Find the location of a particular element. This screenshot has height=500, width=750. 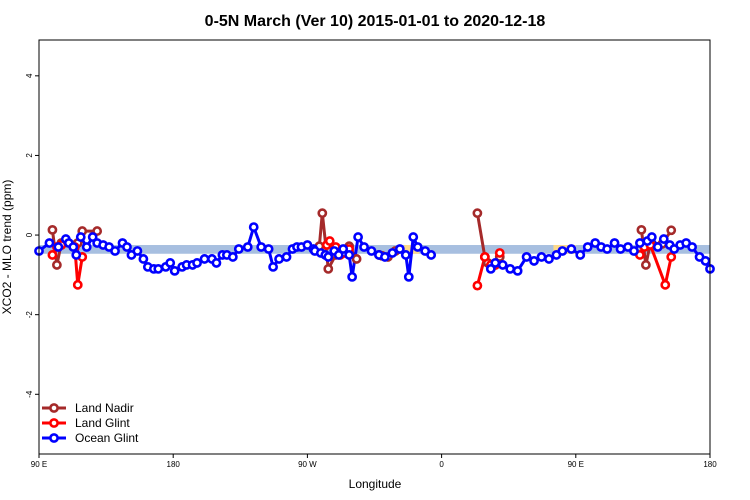

y-axis: -4 -2 0 2 4 is located at coordinates (32, 235).